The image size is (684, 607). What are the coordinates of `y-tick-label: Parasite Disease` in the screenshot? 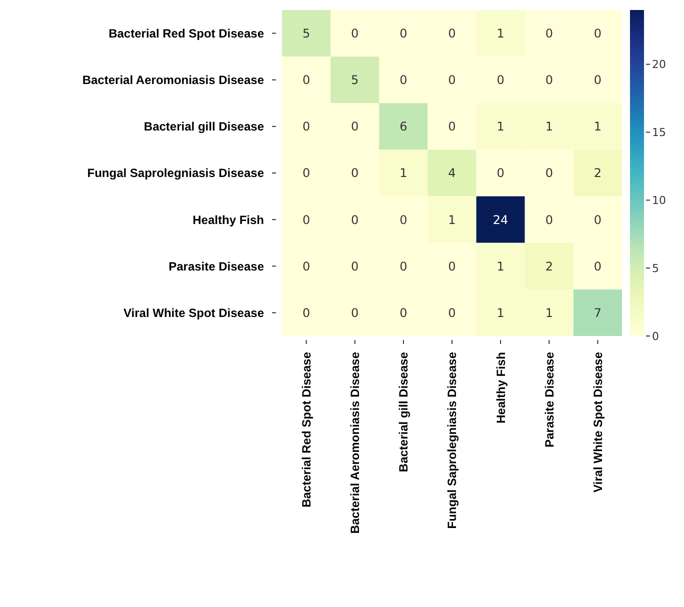 It's located at (216, 266).